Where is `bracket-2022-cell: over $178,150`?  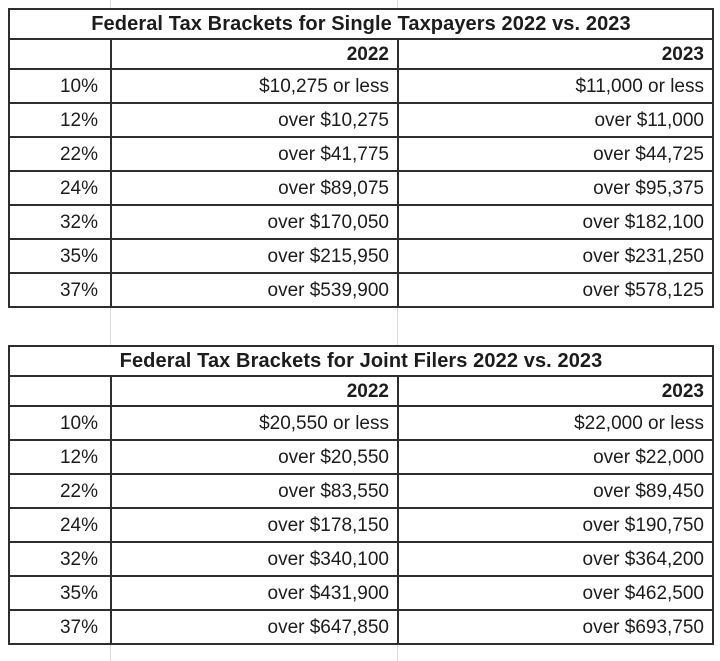 bracket-2022-cell: over $178,150 is located at coordinates (254, 525).